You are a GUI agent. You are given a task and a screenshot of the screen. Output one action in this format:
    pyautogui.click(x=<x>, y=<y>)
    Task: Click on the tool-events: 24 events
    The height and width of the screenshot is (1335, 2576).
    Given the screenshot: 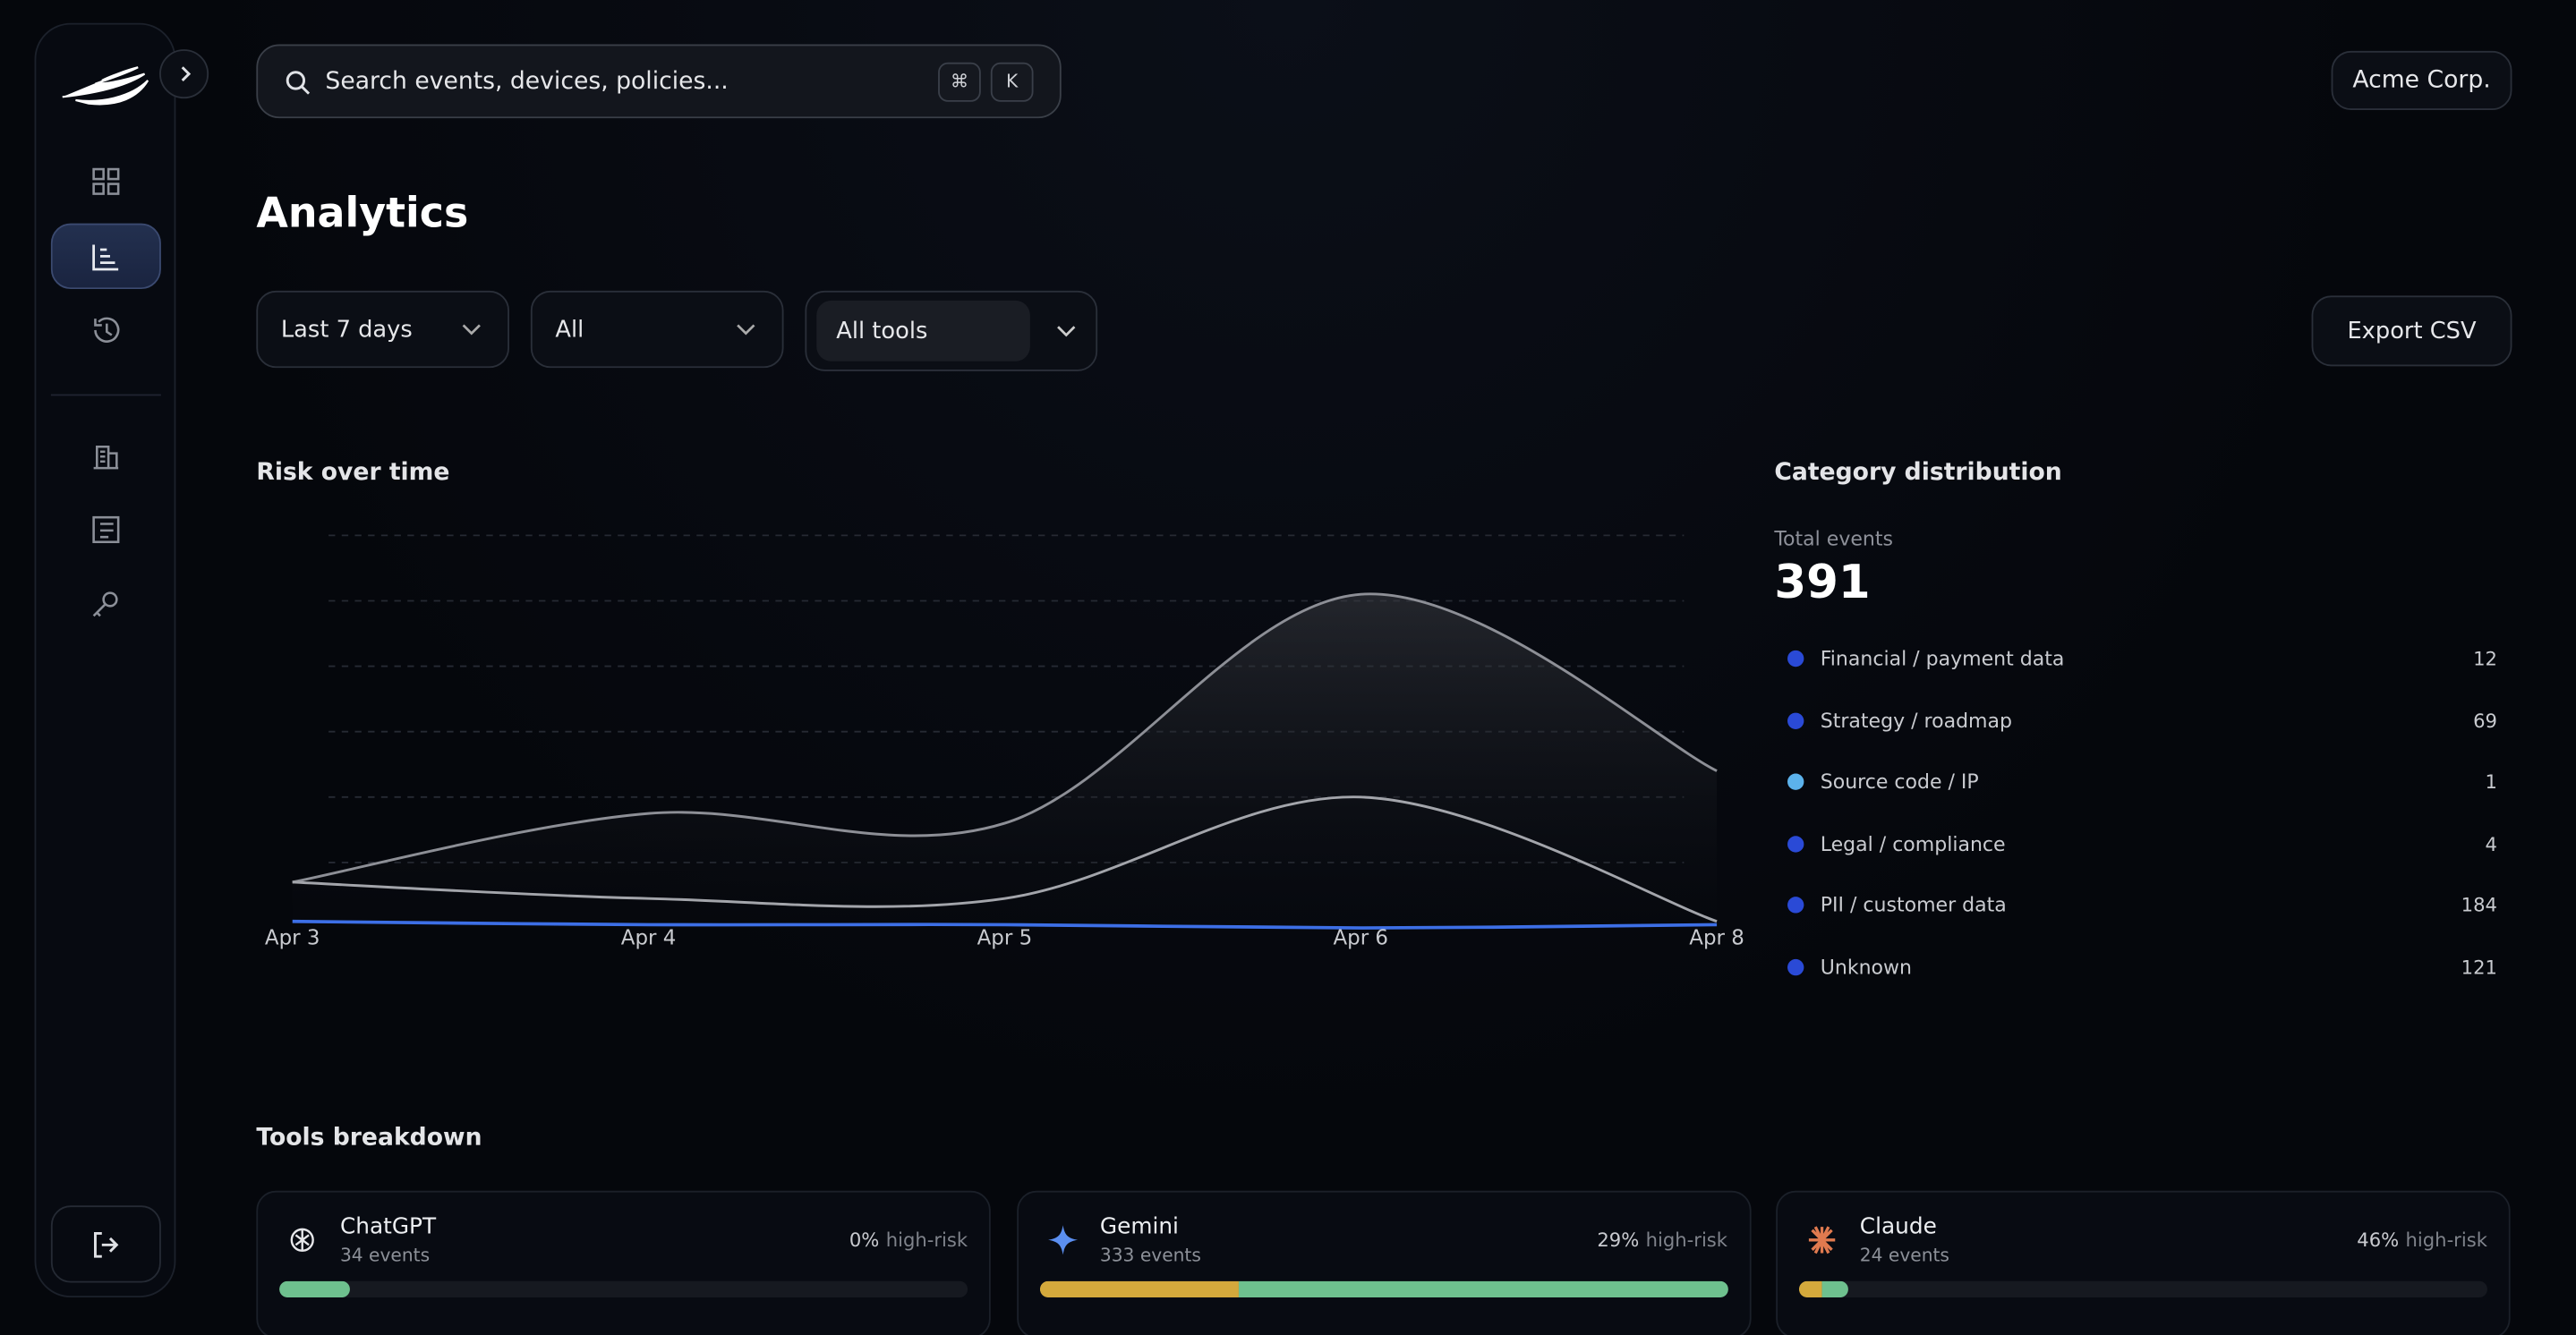 What is the action you would take?
    pyautogui.click(x=1904, y=1256)
    